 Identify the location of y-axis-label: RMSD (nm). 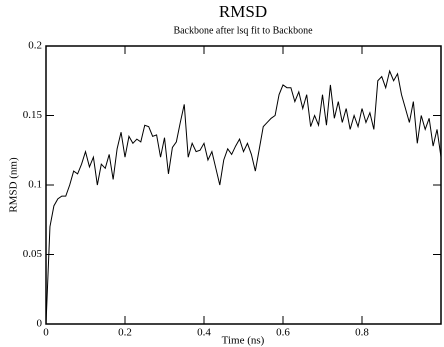
(14, 185).